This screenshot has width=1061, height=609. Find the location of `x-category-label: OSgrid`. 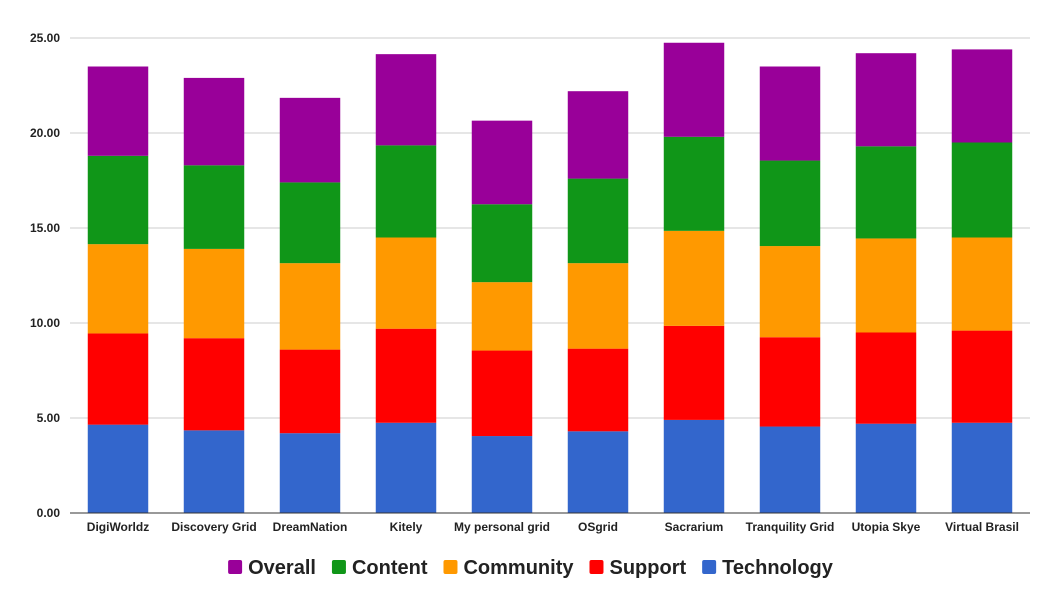

x-category-label: OSgrid is located at coordinates (598, 527).